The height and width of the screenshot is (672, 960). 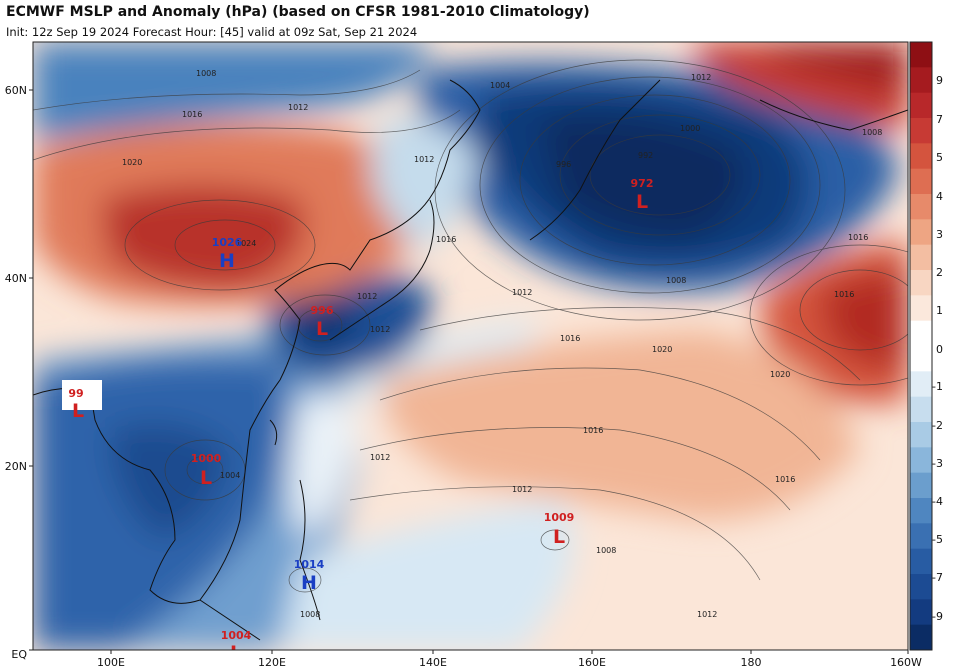 What do you see at coordinates (19, 654) in the screenshot?
I see `lat-label-eq: EQ` at bounding box center [19, 654].